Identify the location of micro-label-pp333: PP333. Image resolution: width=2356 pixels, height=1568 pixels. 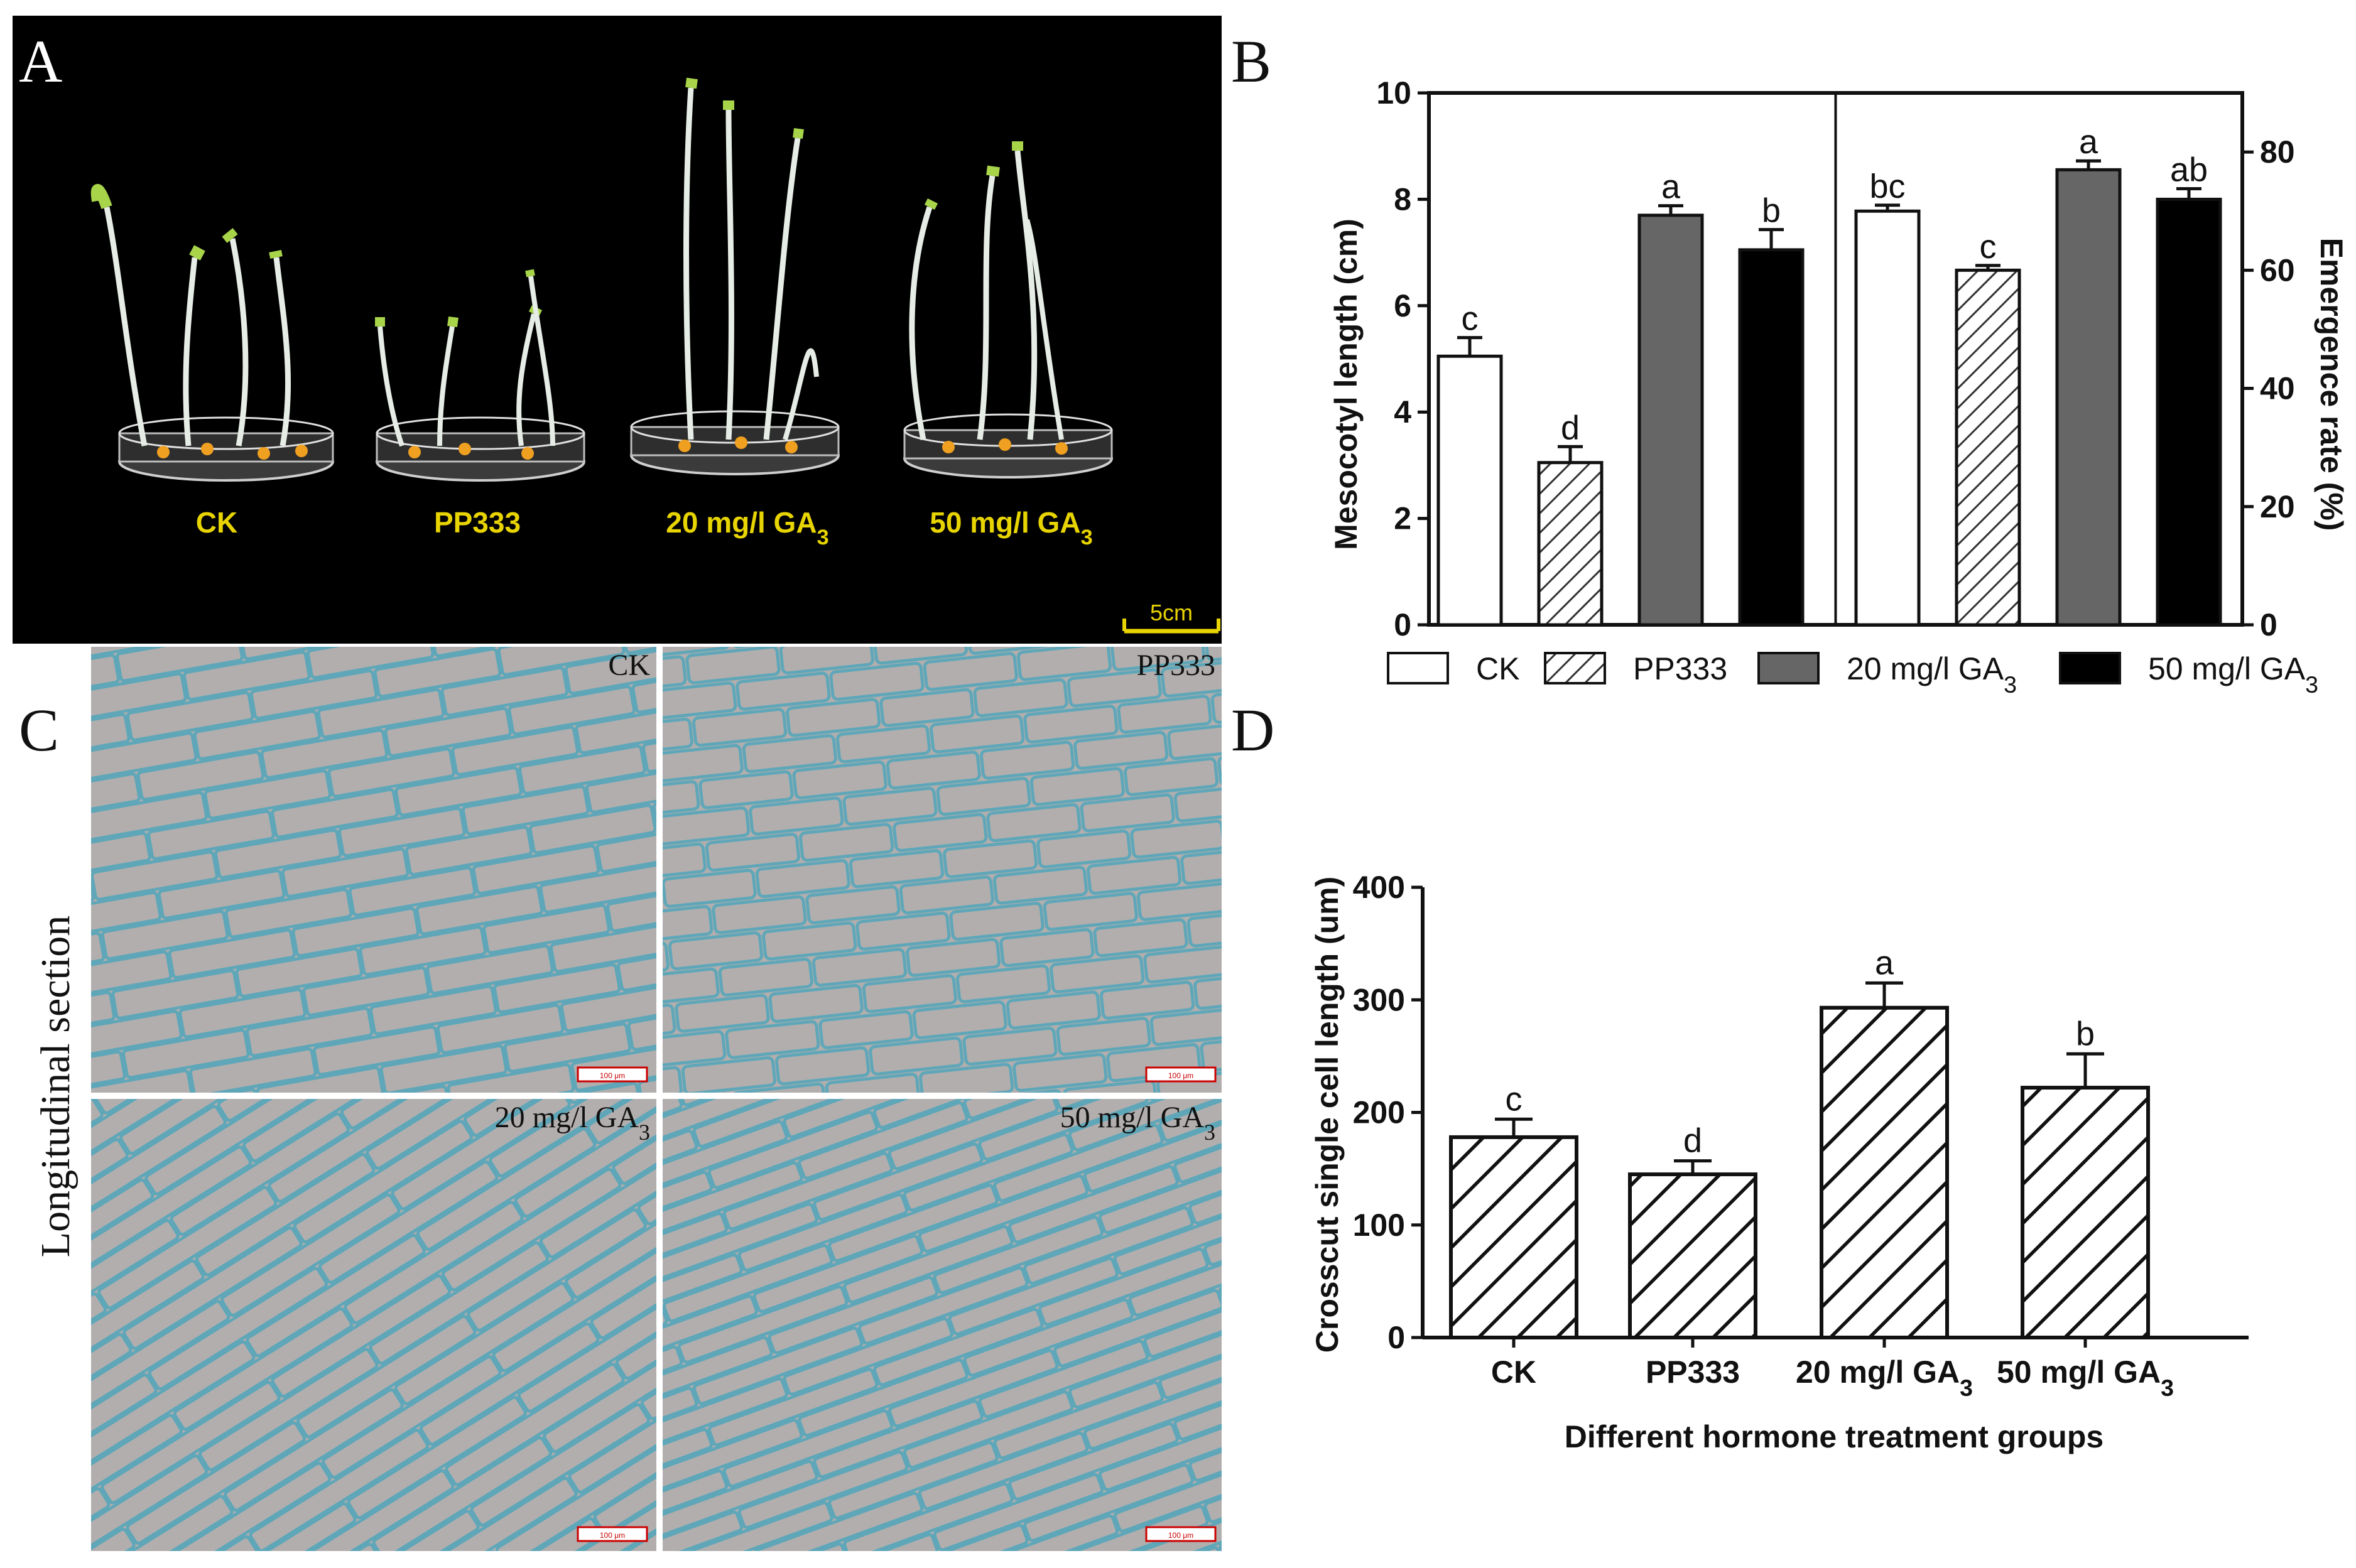
(1176, 665).